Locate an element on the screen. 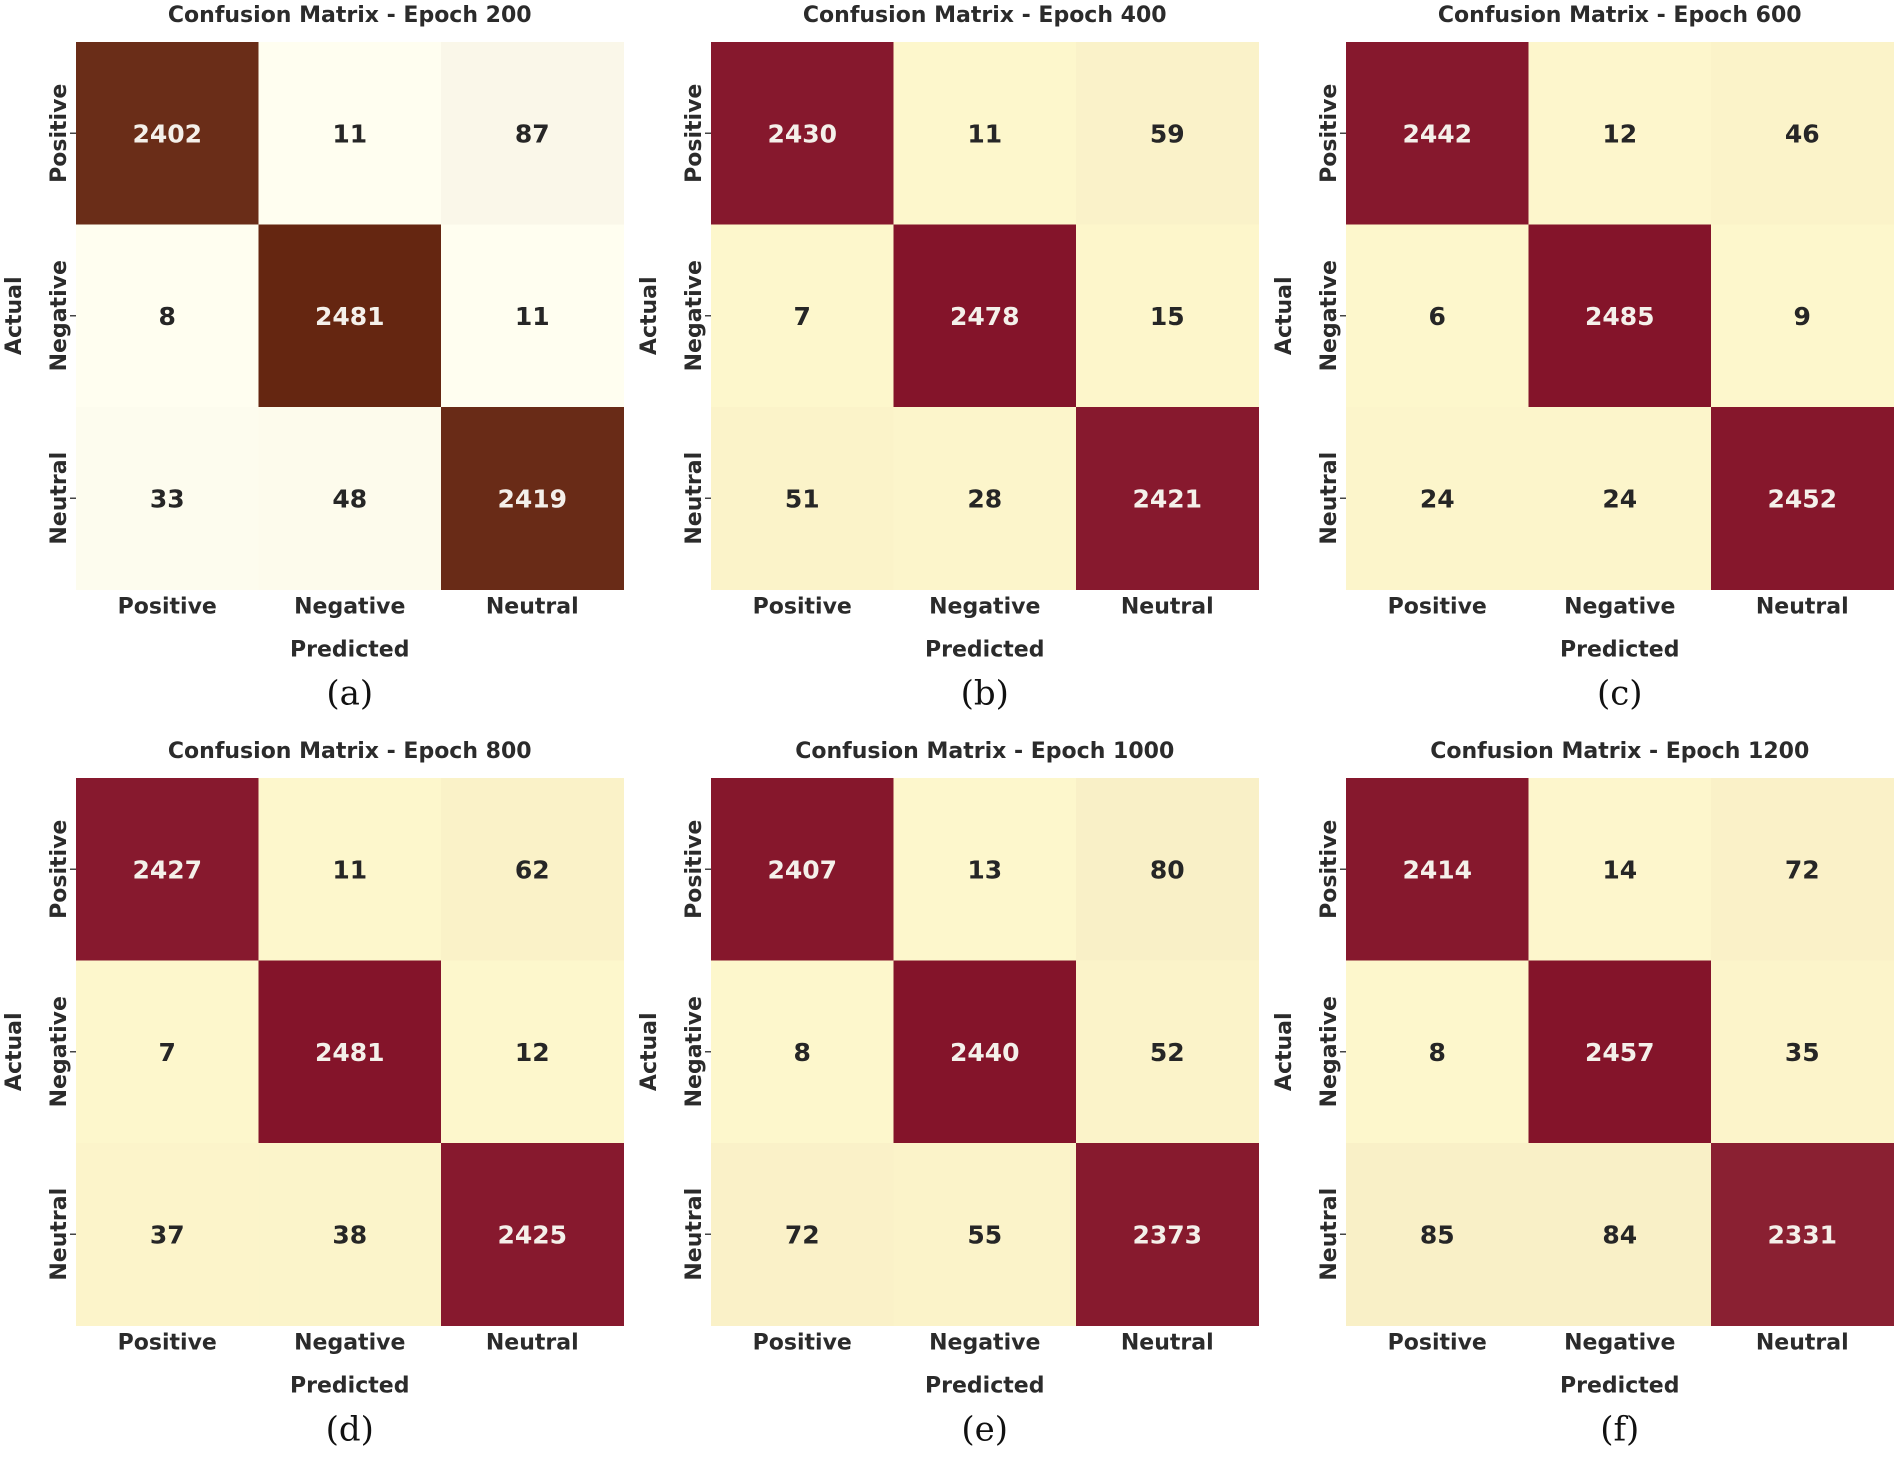 The width and height of the screenshot is (1900, 1457). cell-value-label: 12 is located at coordinates (532, 1052).